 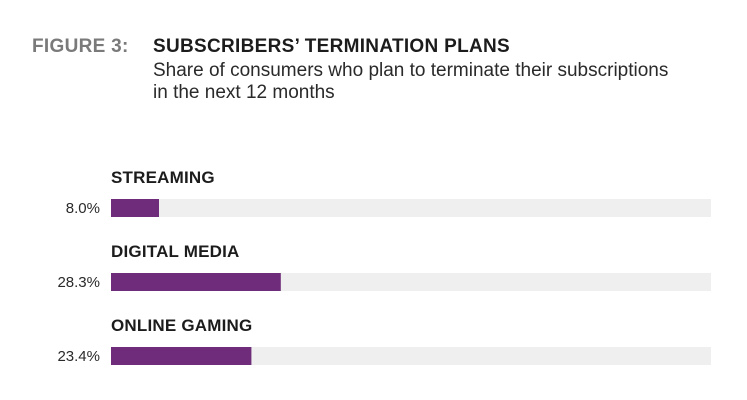 I want to click on value-label-digital-media: 28.3%, so click(x=78, y=282).